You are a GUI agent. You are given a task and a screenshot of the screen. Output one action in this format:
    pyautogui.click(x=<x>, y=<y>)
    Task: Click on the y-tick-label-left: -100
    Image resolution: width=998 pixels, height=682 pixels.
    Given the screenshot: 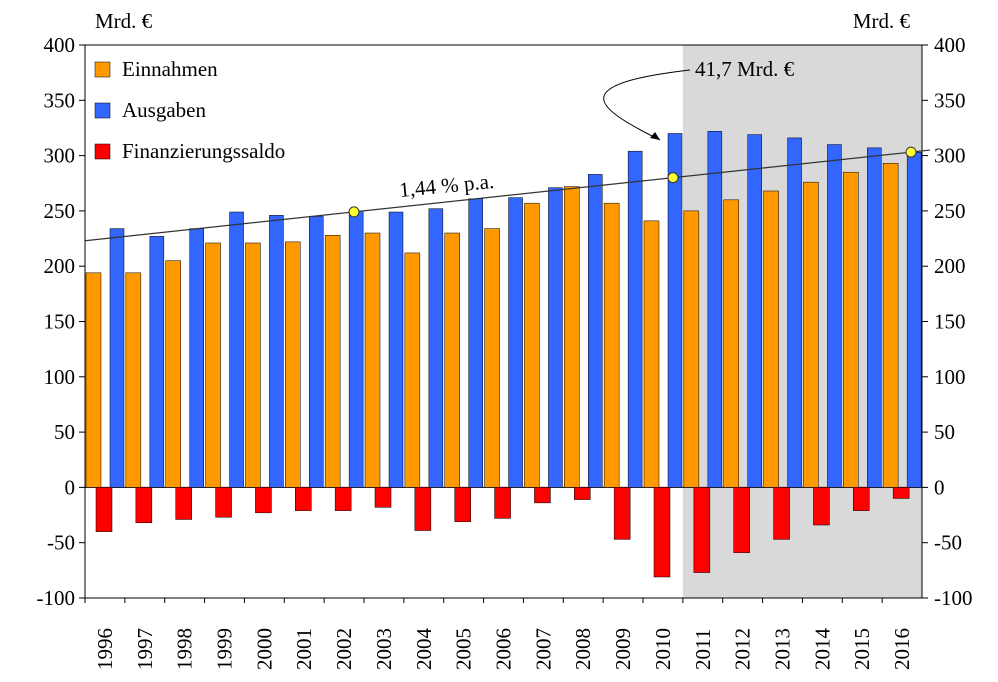 What is the action you would take?
    pyautogui.click(x=56, y=598)
    